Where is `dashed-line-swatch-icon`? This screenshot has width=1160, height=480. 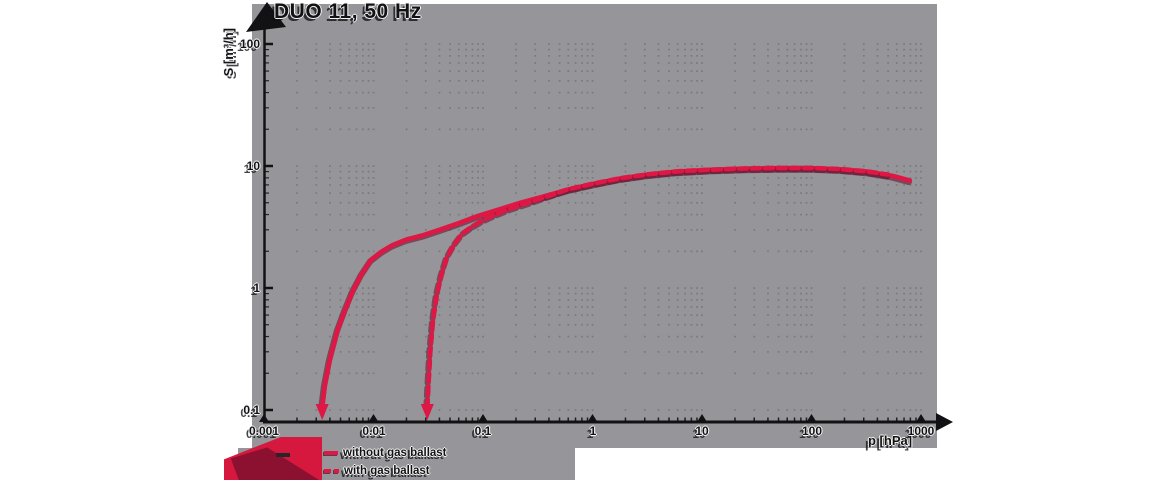
dashed-line-swatch-icon is located at coordinates (331, 471).